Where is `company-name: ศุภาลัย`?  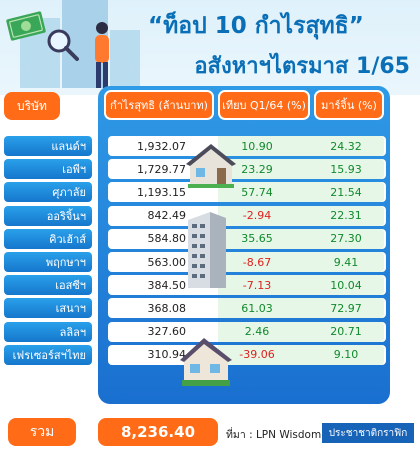 company-name: ศุภาลัย is located at coordinates (48, 192).